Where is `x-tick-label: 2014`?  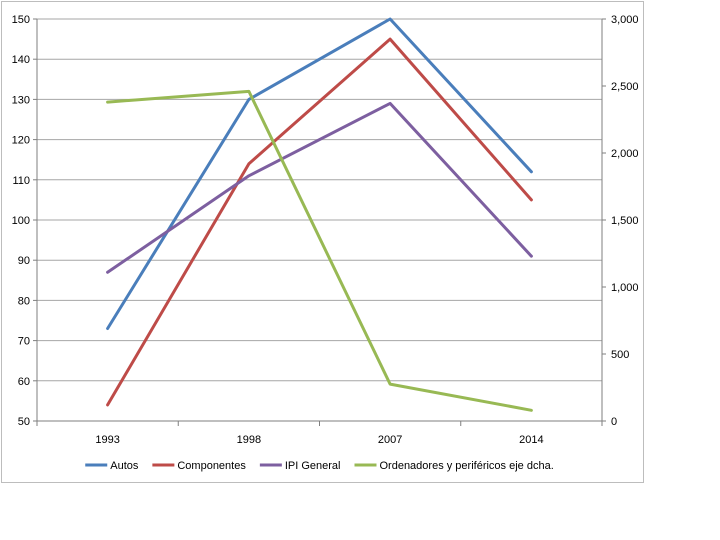 x-tick-label: 2014 is located at coordinates (531, 440).